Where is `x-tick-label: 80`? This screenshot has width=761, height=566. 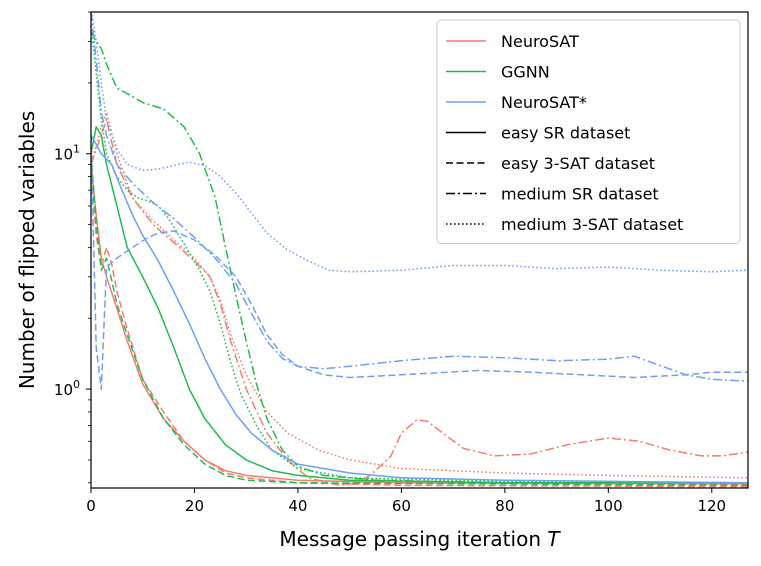 x-tick-label: 80 is located at coordinates (504, 506).